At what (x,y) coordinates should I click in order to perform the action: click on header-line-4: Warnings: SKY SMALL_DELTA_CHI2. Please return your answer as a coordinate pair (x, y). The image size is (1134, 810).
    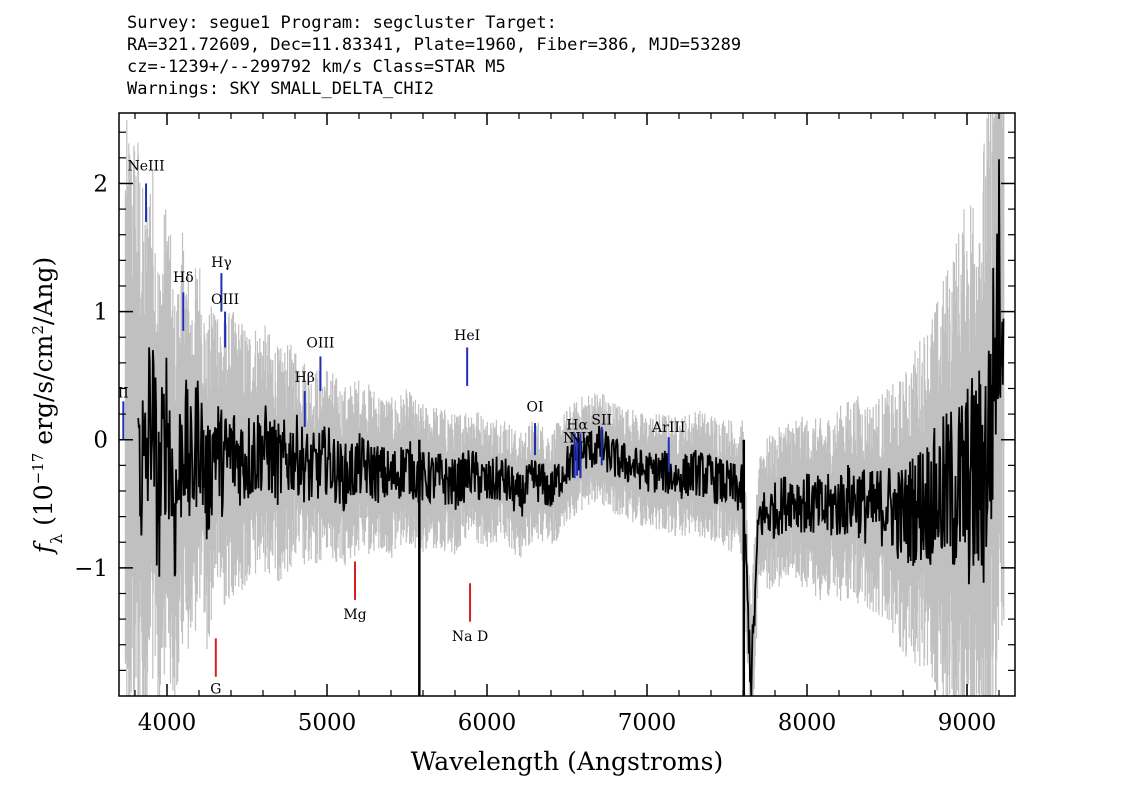
    Looking at the image, I should click on (281, 89).